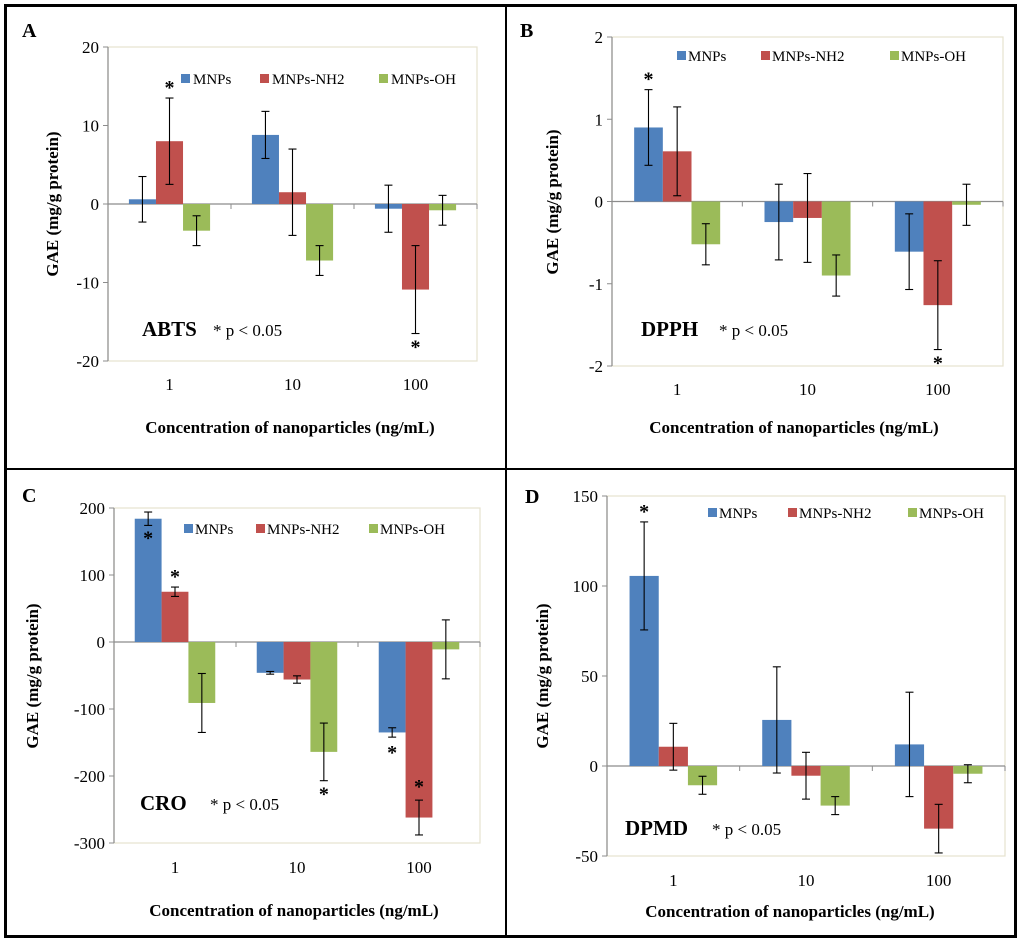 The height and width of the screenshot is (943, 1024). Describe the element at coordinates (29, 496) in the screenshot. I see `panel-letter: C` at that location.